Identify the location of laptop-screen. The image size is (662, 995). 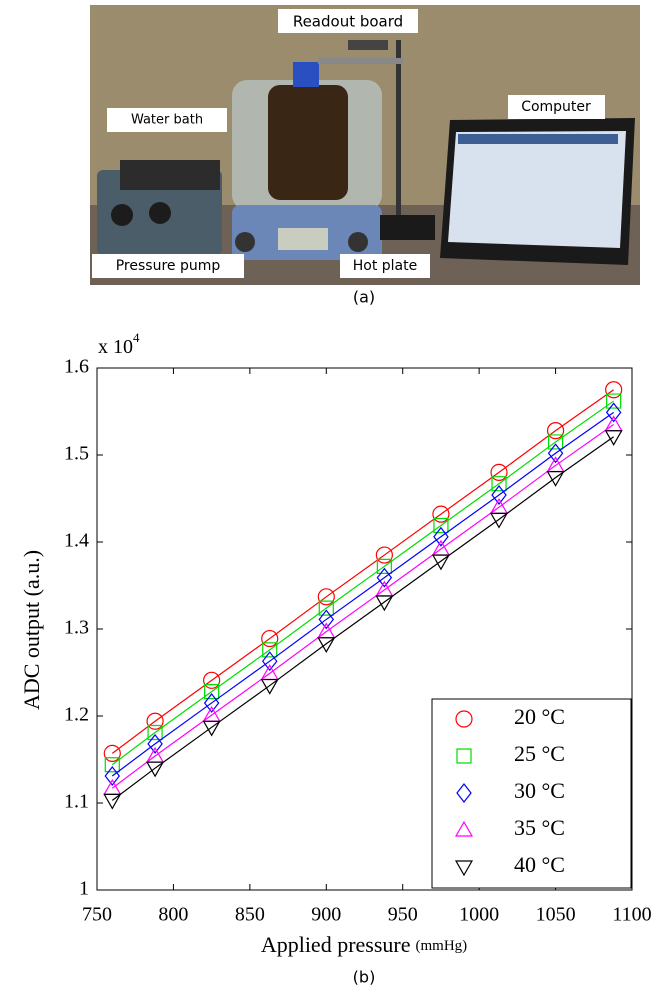
(537, 189).